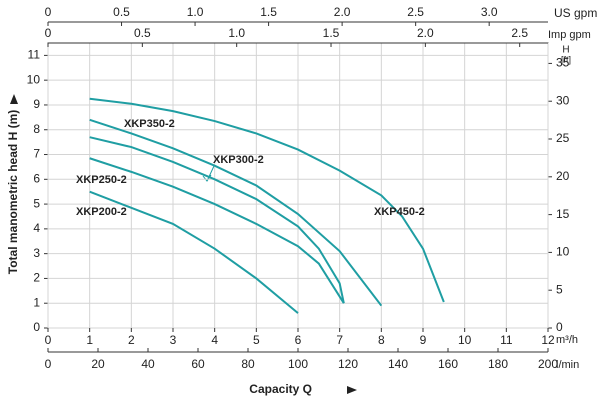  I want to click on x-tick-label: 160, so click(448, 364).